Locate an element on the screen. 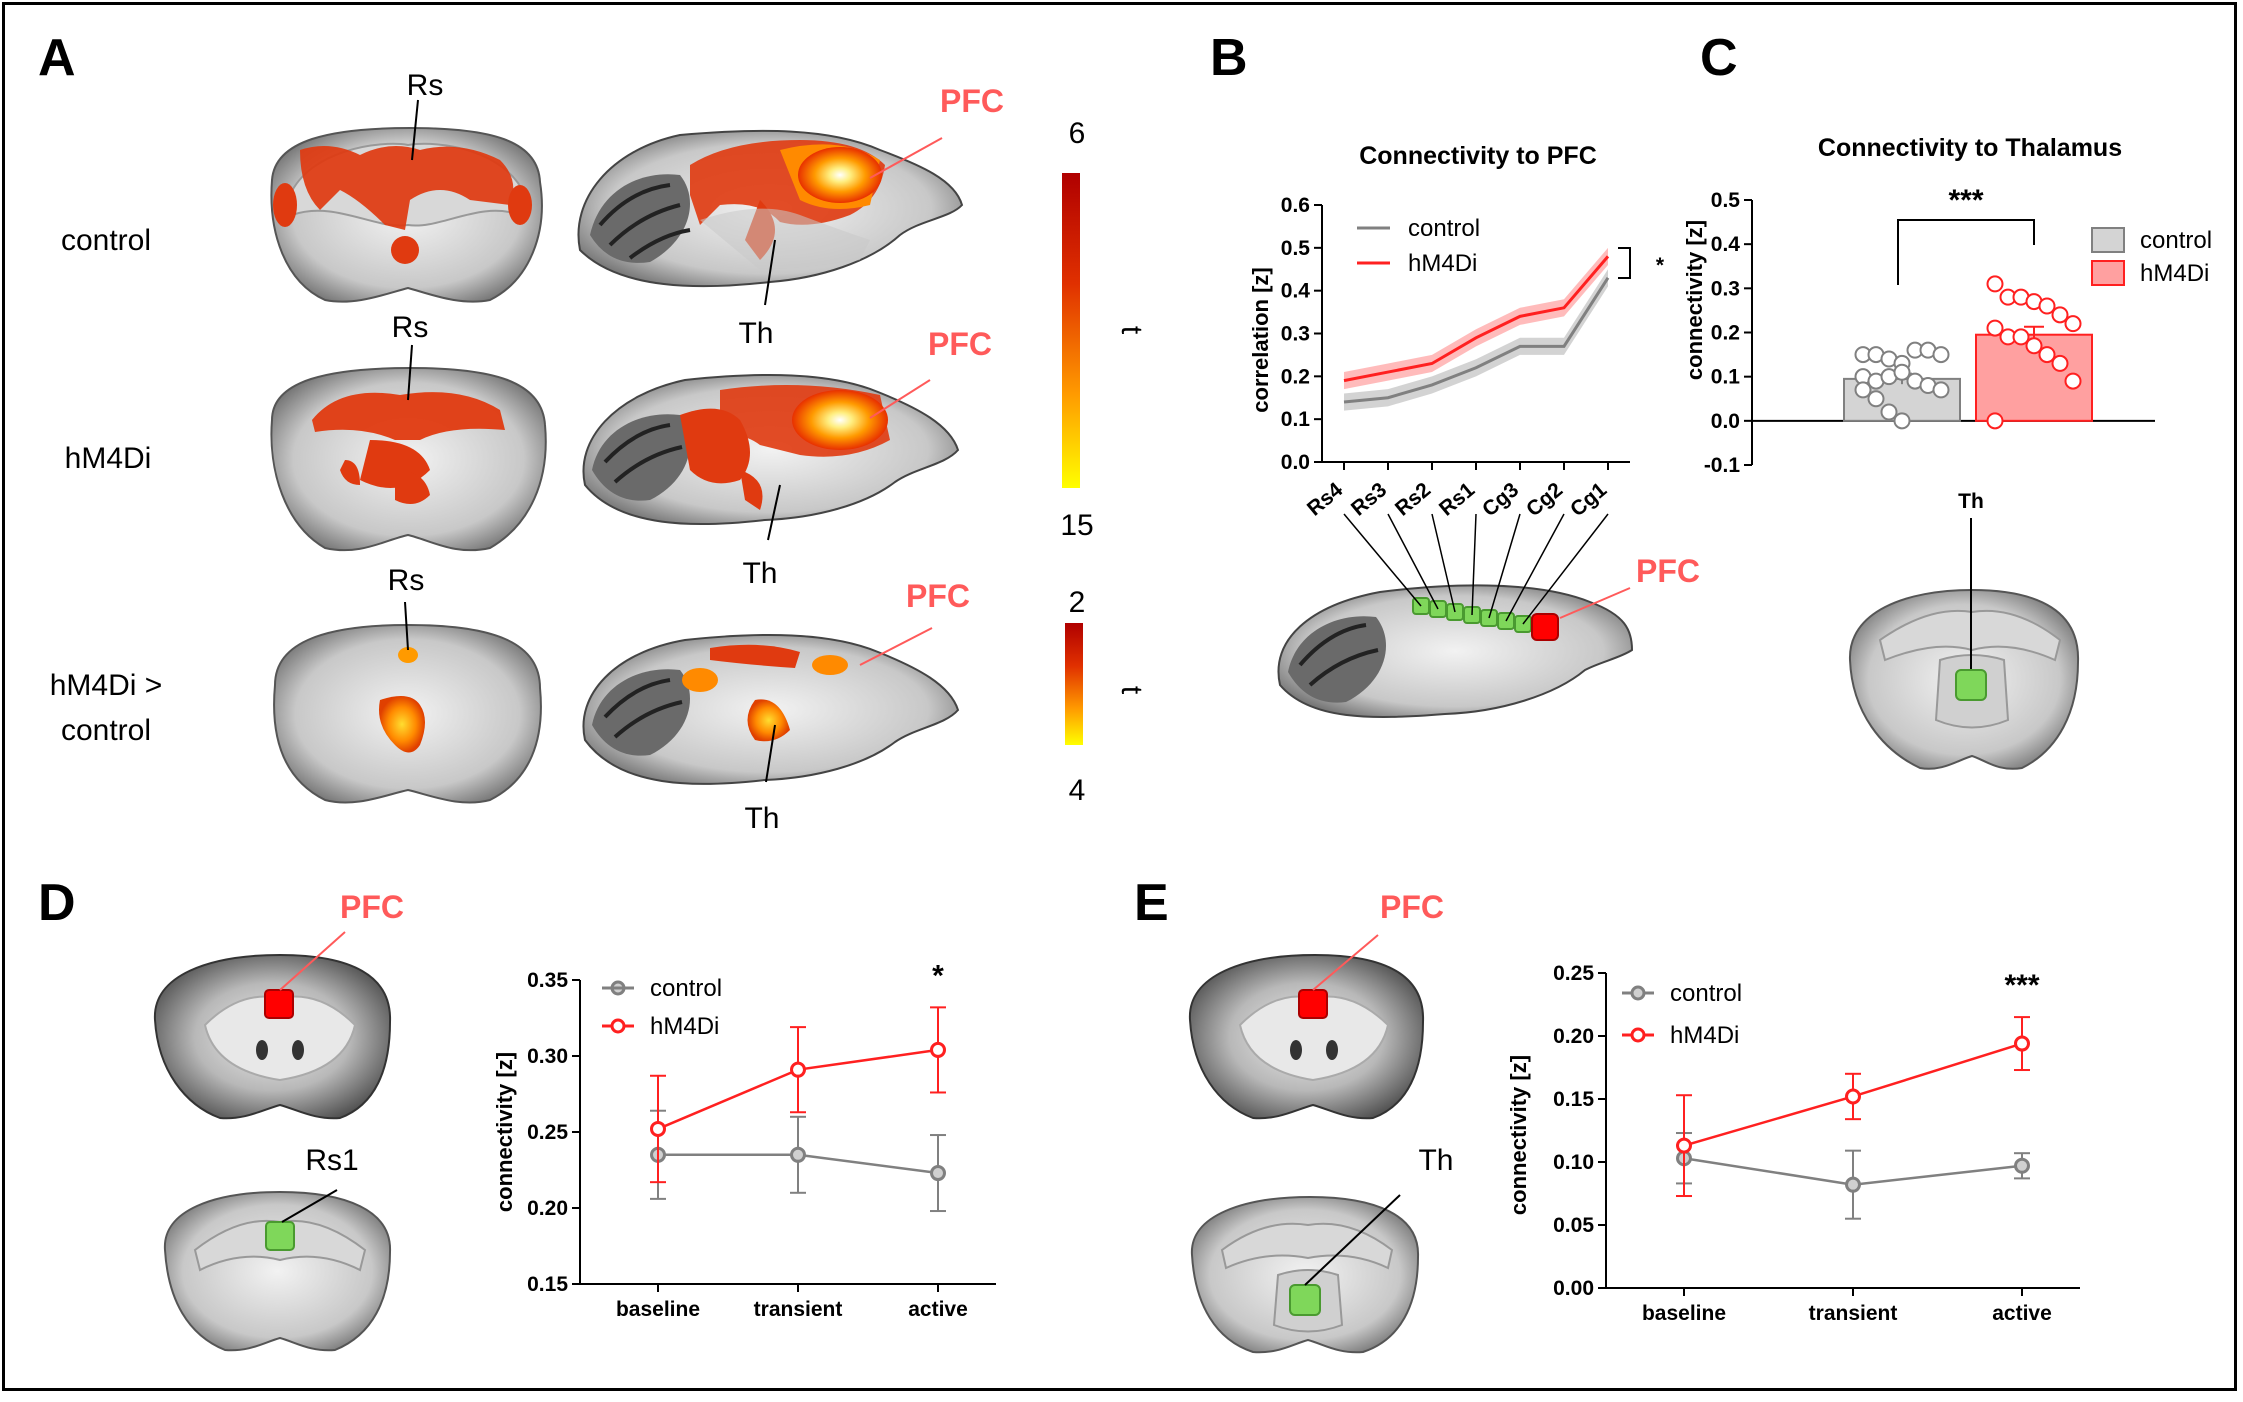 This screenshot has height=1402, width=2243. chart-d-xtick-label: active is located at coordinates (938, 1309).